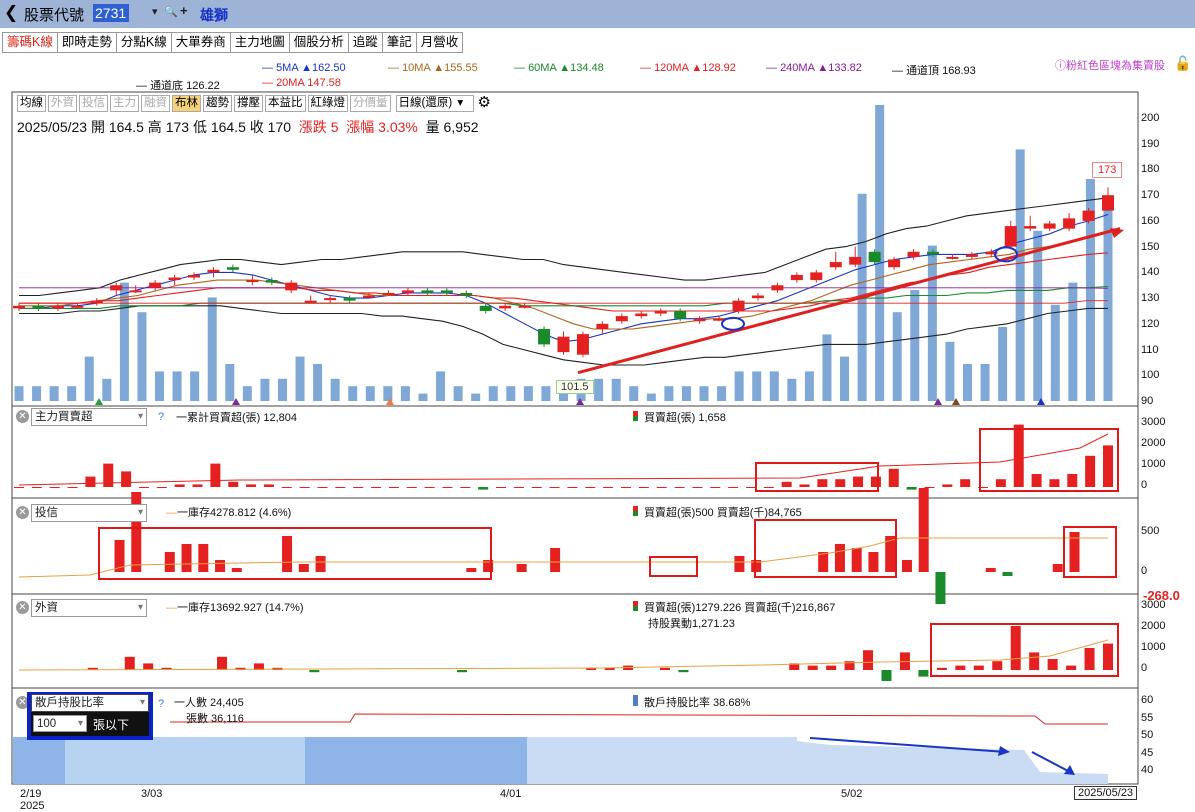 This screenshot has height=812, width=1195. I want to click on lock-icon: 🔓, so click(1183, 63).